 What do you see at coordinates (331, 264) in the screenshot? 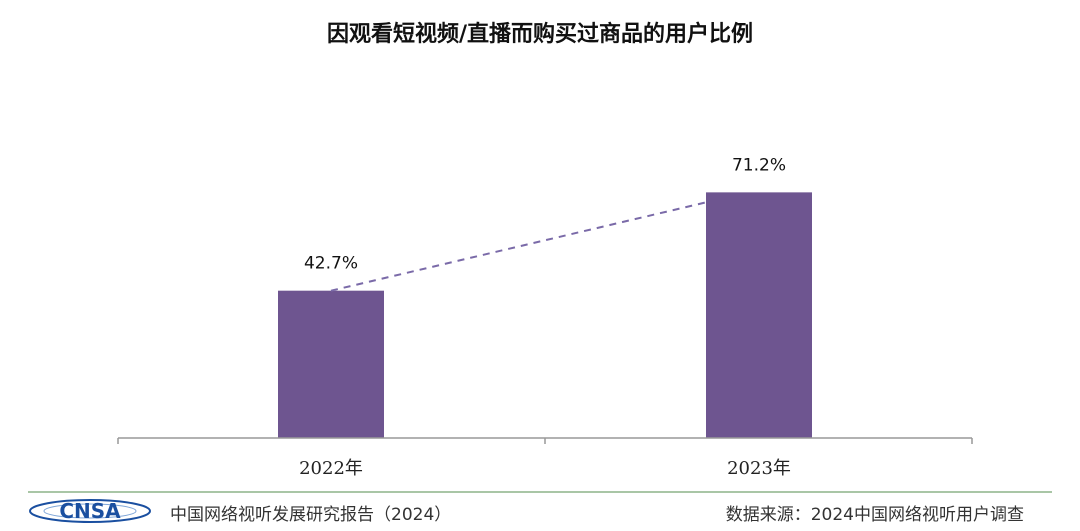
I see `data-label-1: 42.7%` at bounding box center [331, 264].